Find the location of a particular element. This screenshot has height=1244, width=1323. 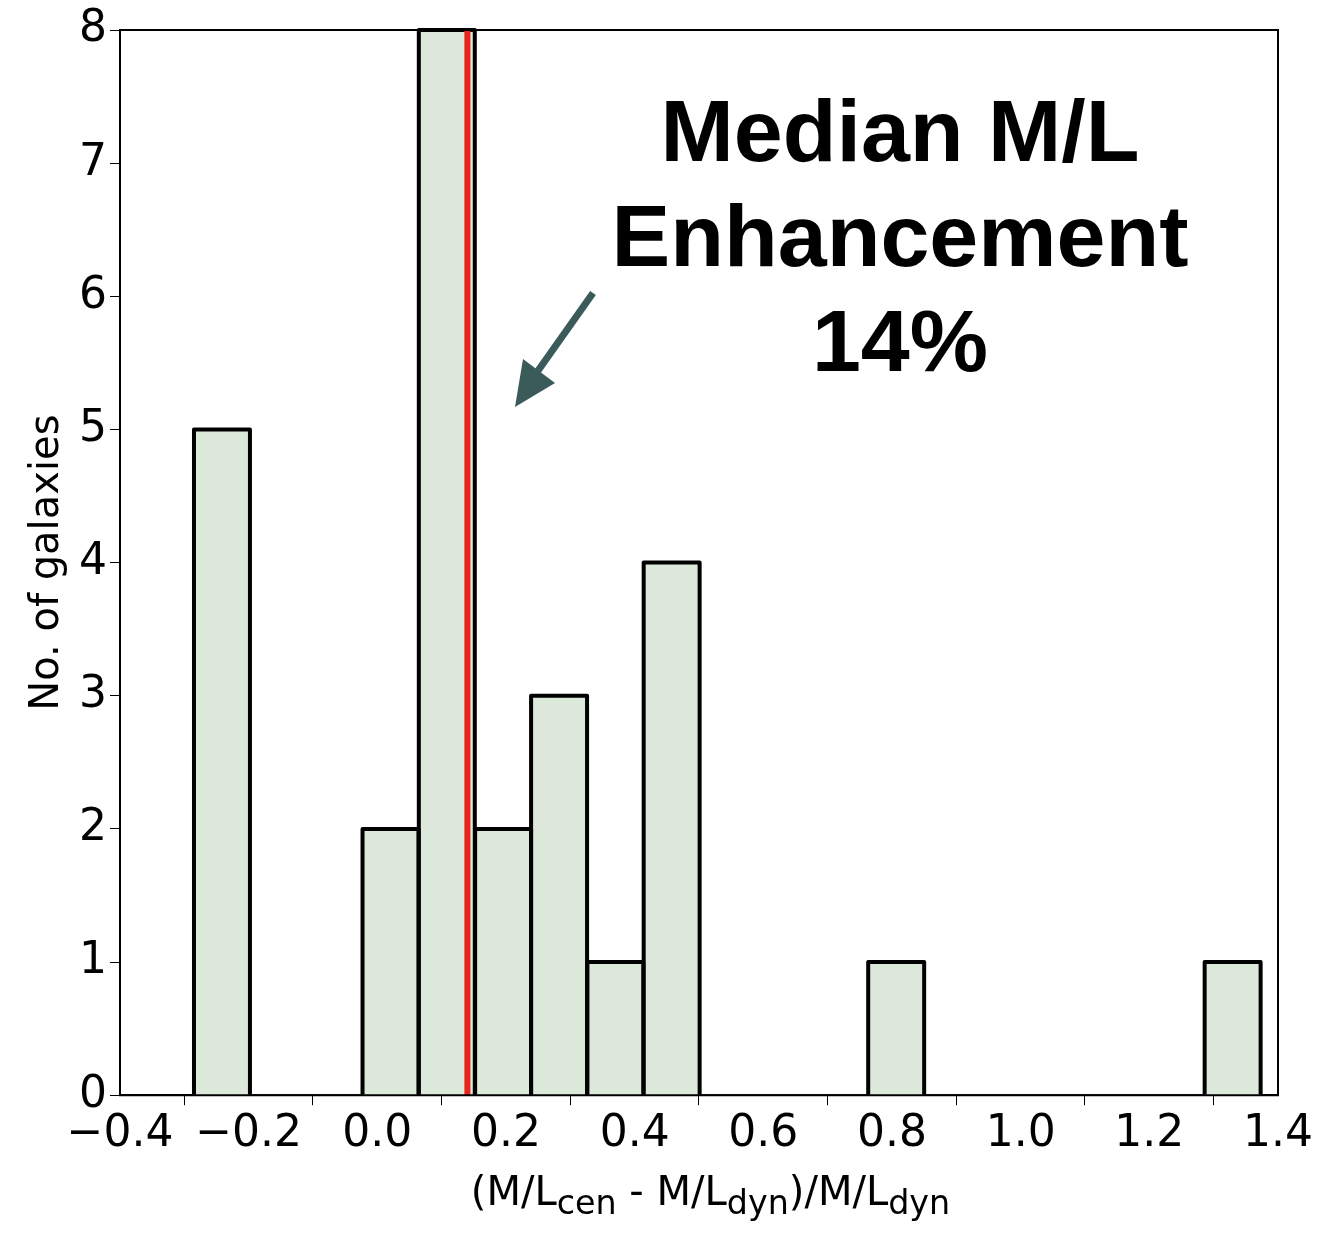

y-tick-label: 5 is located at coordinates (92, 425).